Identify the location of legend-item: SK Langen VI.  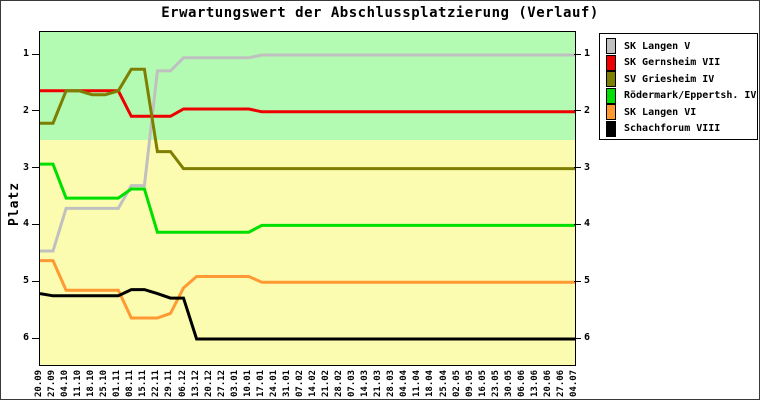
(681, 112).